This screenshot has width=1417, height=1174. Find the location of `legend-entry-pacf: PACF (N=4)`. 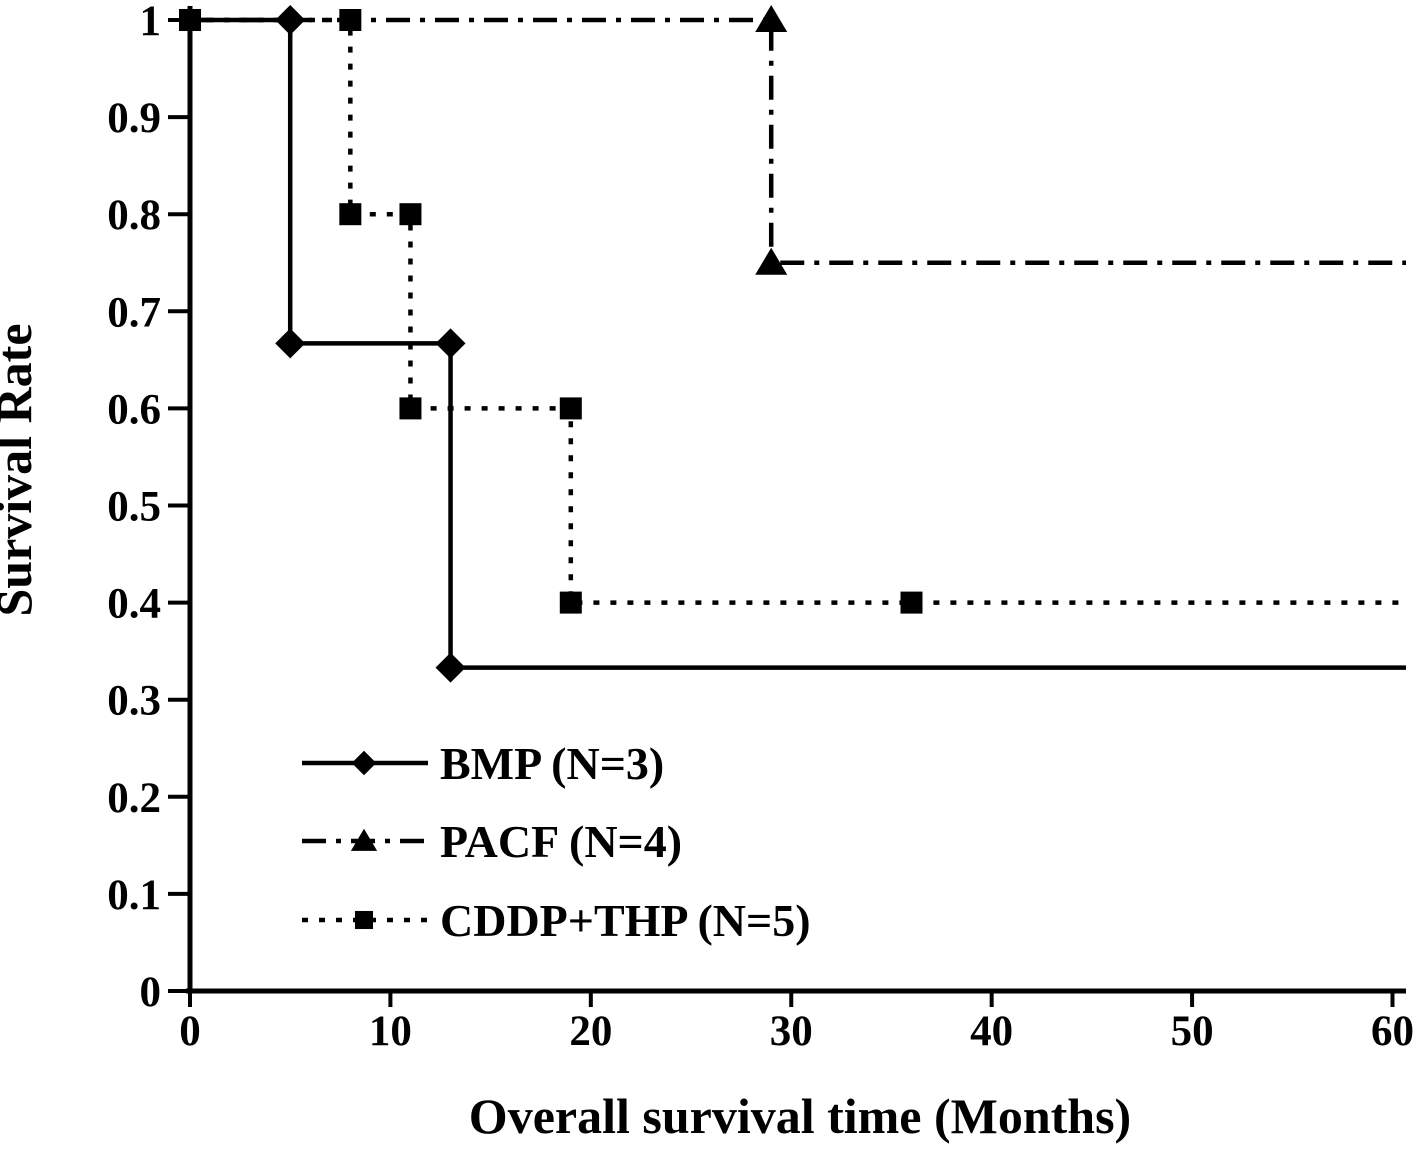

legend-entry-pacf: PACF (N=4) is located at coordinates (492, 841).